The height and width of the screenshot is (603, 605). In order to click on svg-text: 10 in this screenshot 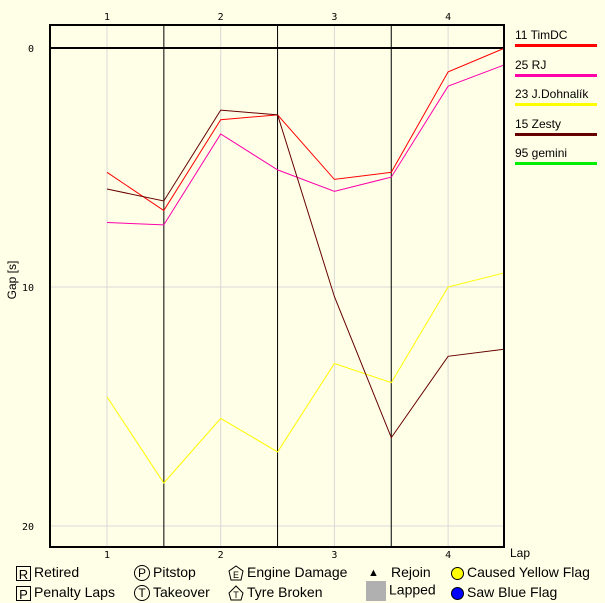, I will do `click(28, 288)`.